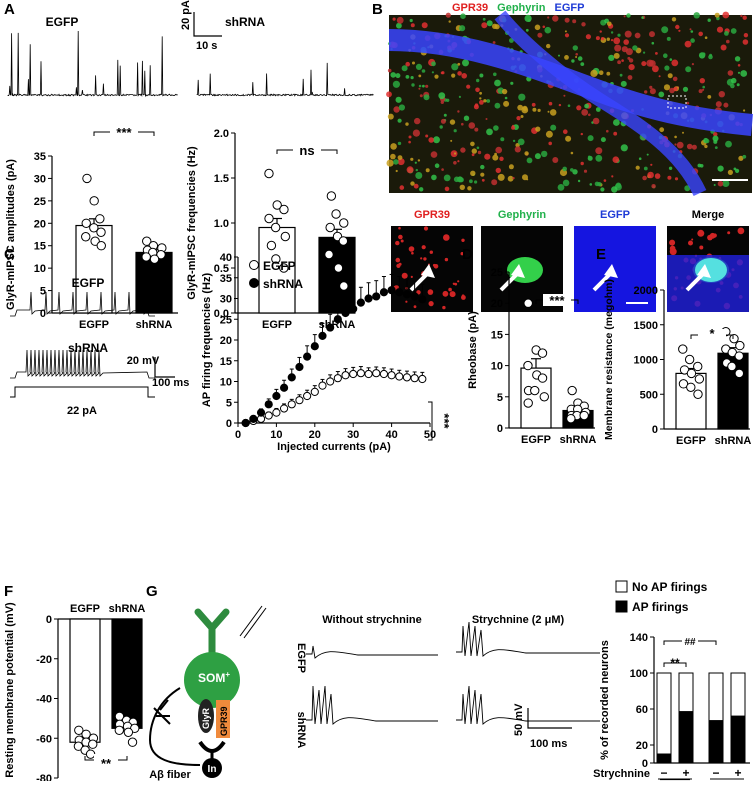 Image resolution: width=756 pixels, height=786 pixels. What do you see at coordinates (621, 586) in the screenshot?
I see `legend-swatch-no-ap` at bounding box center [621, 586].